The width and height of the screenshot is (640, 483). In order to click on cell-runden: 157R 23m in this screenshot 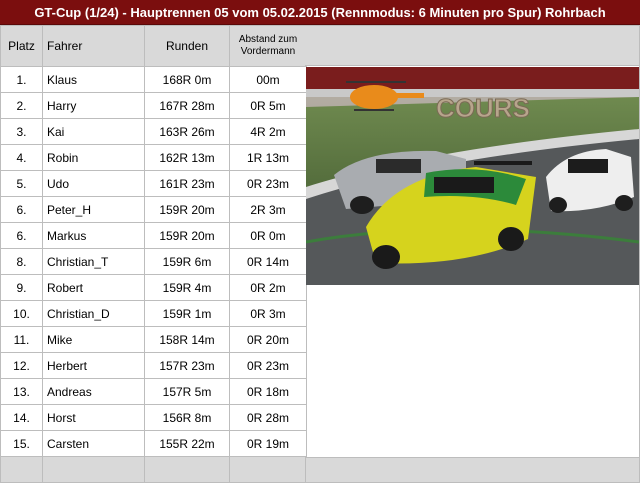, I will do `click(187, 365)`.